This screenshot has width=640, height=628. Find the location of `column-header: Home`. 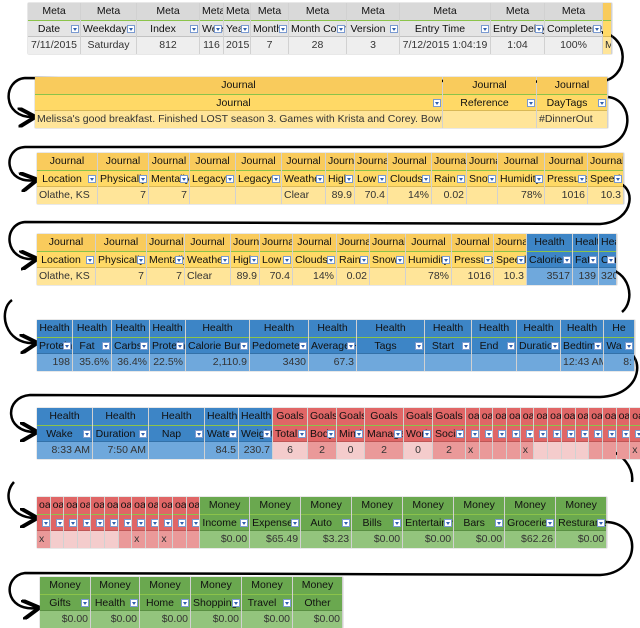

column-header: Home is located at coordinates (165, 602).